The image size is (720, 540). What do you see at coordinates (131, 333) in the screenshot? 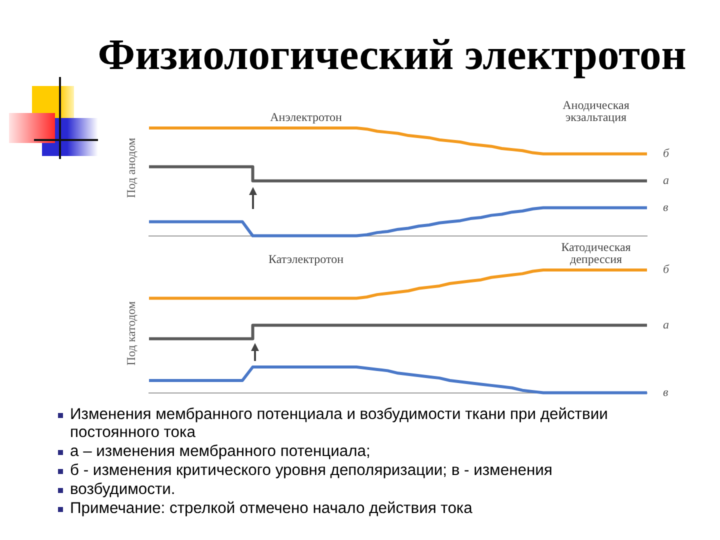
I see `y-axis-title: Под катодом` at bounding box center [131, 333].